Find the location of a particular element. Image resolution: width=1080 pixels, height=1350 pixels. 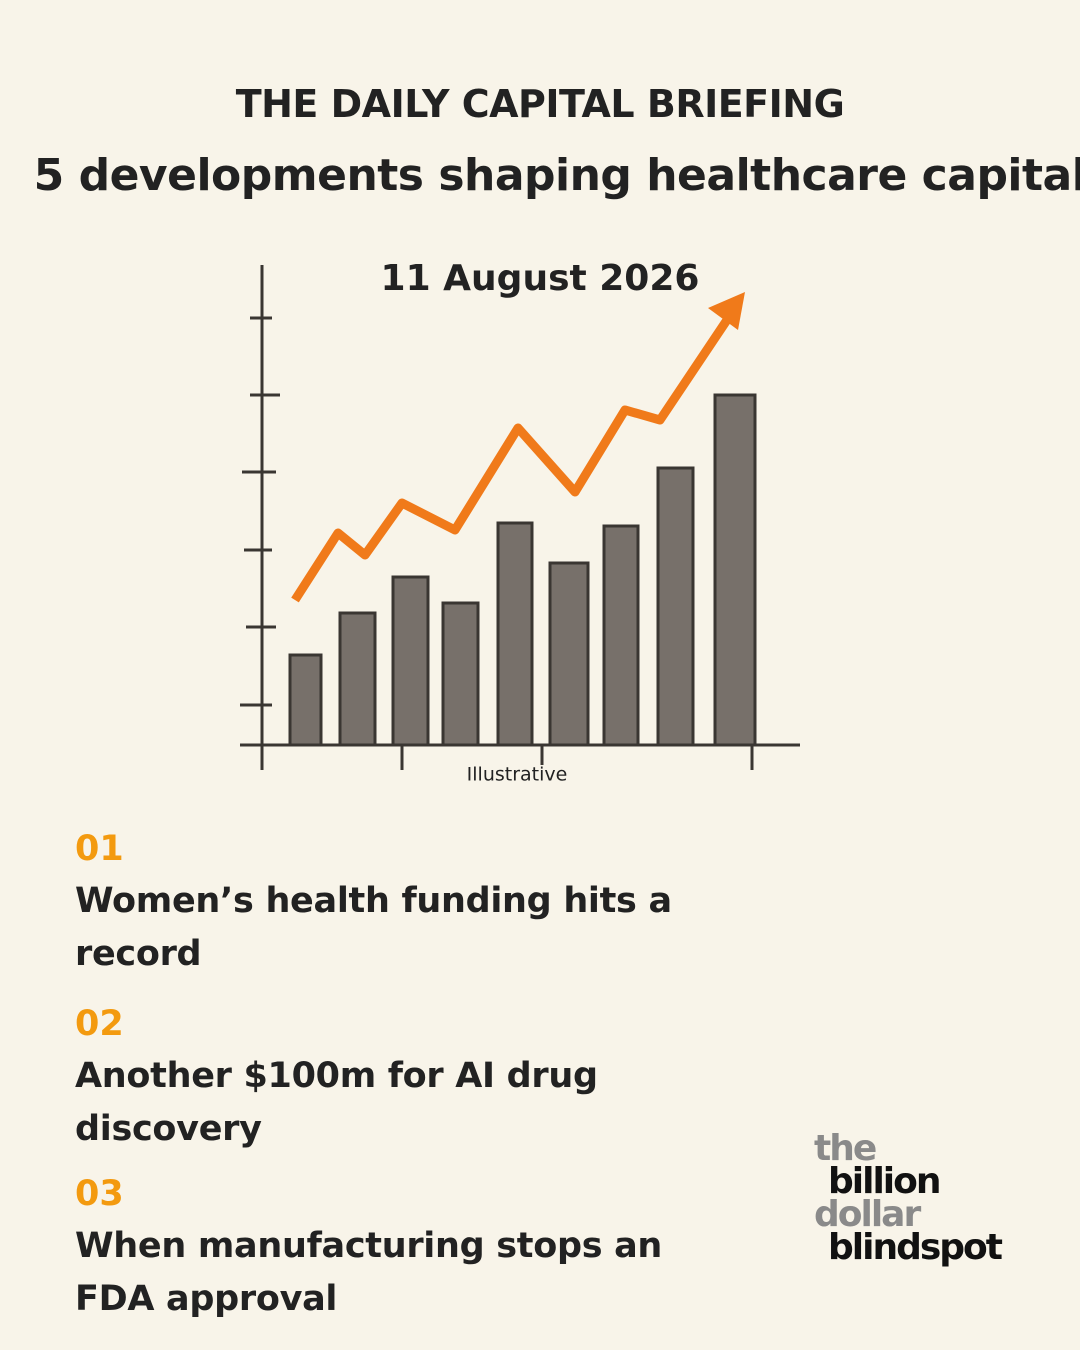

kicker: THE DAILY CAPITAL BRIEFING is located at coordinates (540, 104).